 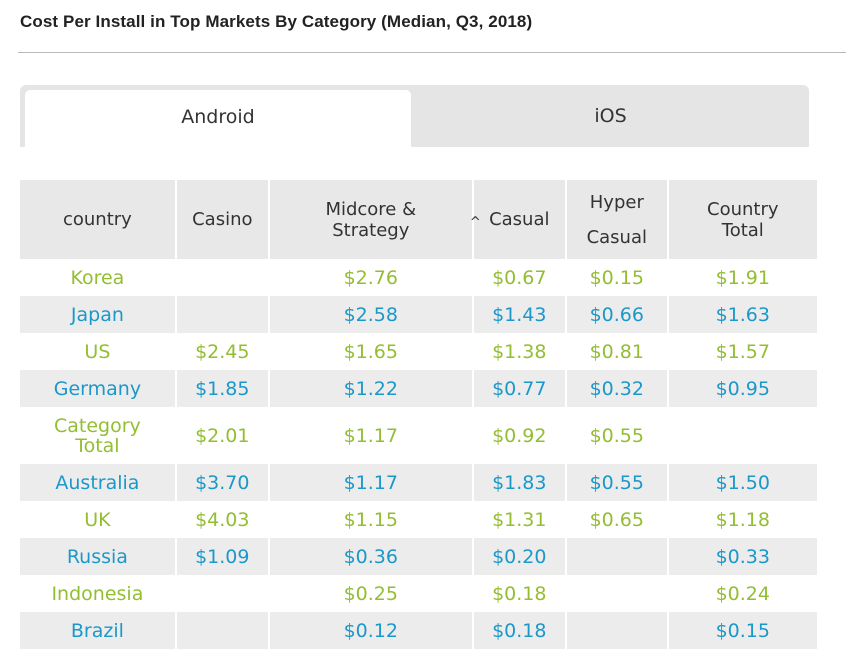 What do you see at coordinates (371, 314) in the screenshot?
I see `midcore-cell: $2.58` at bounding box center [371, 314].